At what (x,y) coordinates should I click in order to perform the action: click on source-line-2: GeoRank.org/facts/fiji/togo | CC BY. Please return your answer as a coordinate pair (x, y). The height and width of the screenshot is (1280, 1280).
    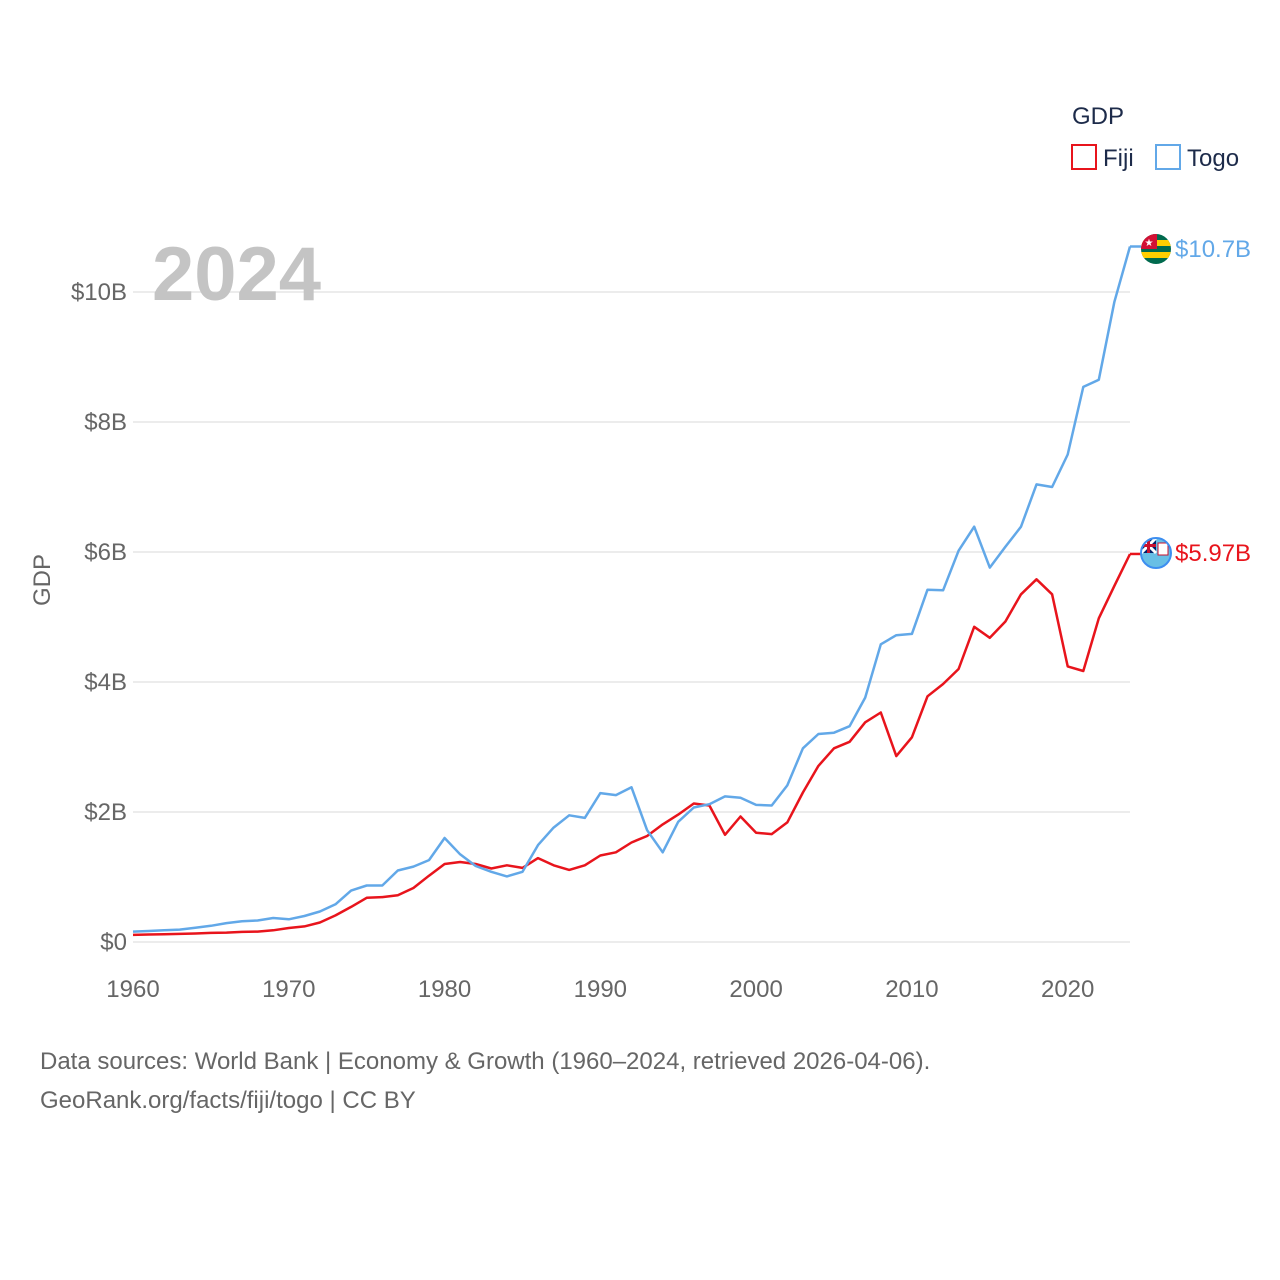
    Looking at the image, I should click on (228, 1100).